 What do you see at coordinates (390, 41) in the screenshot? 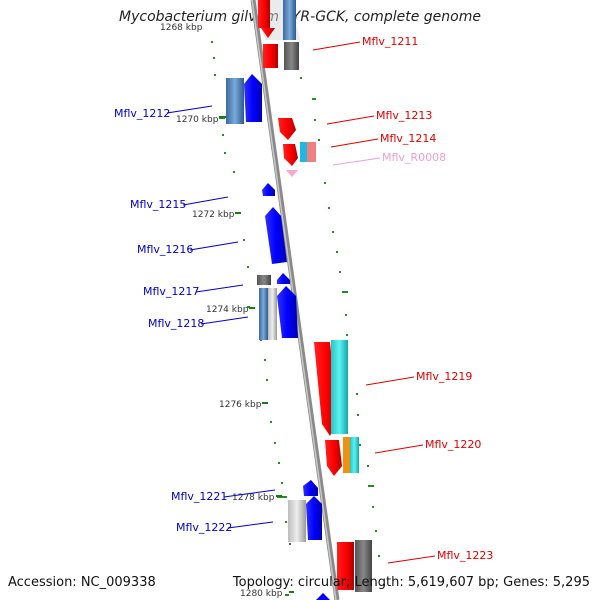
I see `gene-label: Mflv_1211` at bounding box center [390, 41].